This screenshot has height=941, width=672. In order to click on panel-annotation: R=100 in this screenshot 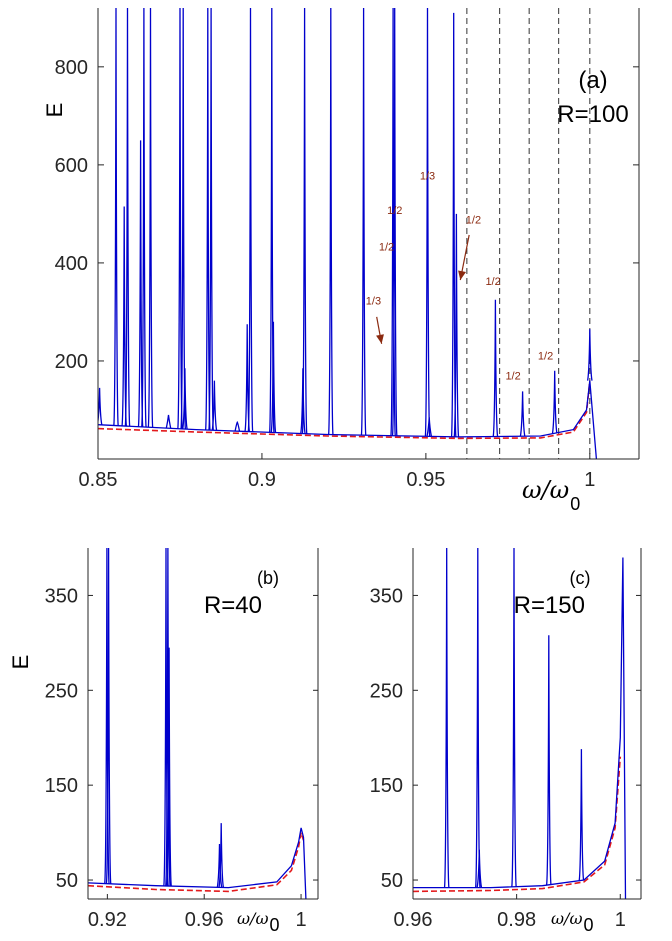, I will do `click(592, 114)`.